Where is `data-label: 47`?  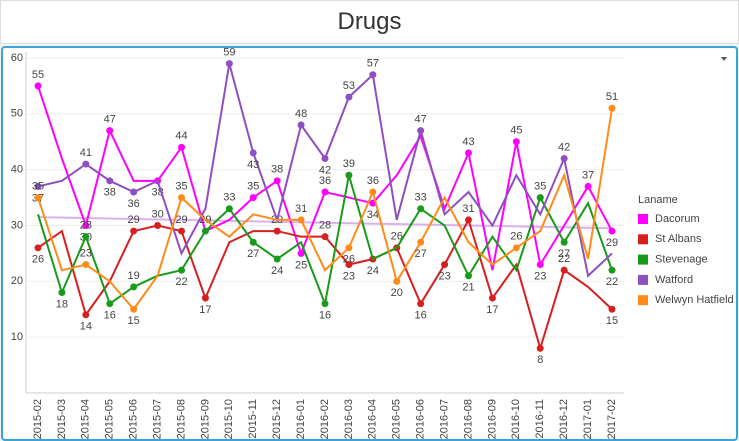
data-label: 47 is located at coordinates (110, 119).